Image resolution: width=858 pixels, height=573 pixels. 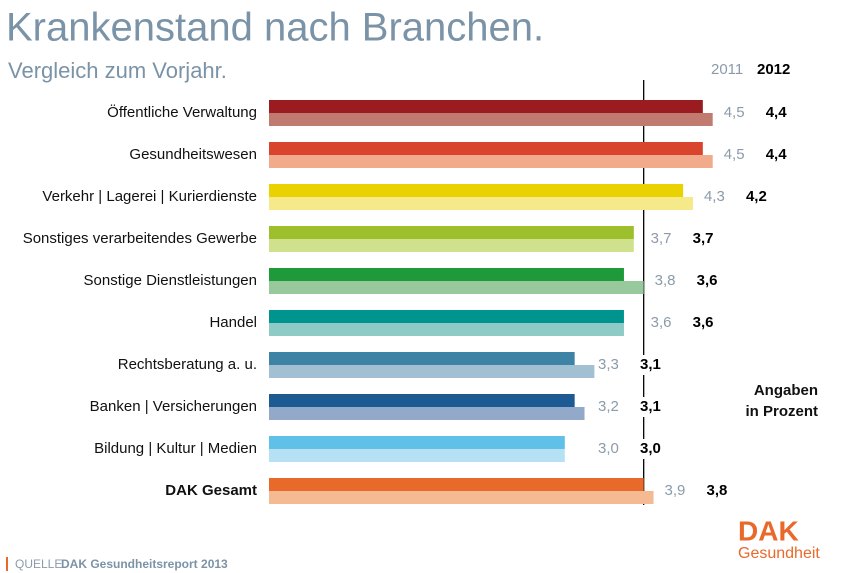 What do you see at coordinates (211, 490) in the screenshot?
I see `category-label: DAK Gesamt` at bounding box center [211, 490].